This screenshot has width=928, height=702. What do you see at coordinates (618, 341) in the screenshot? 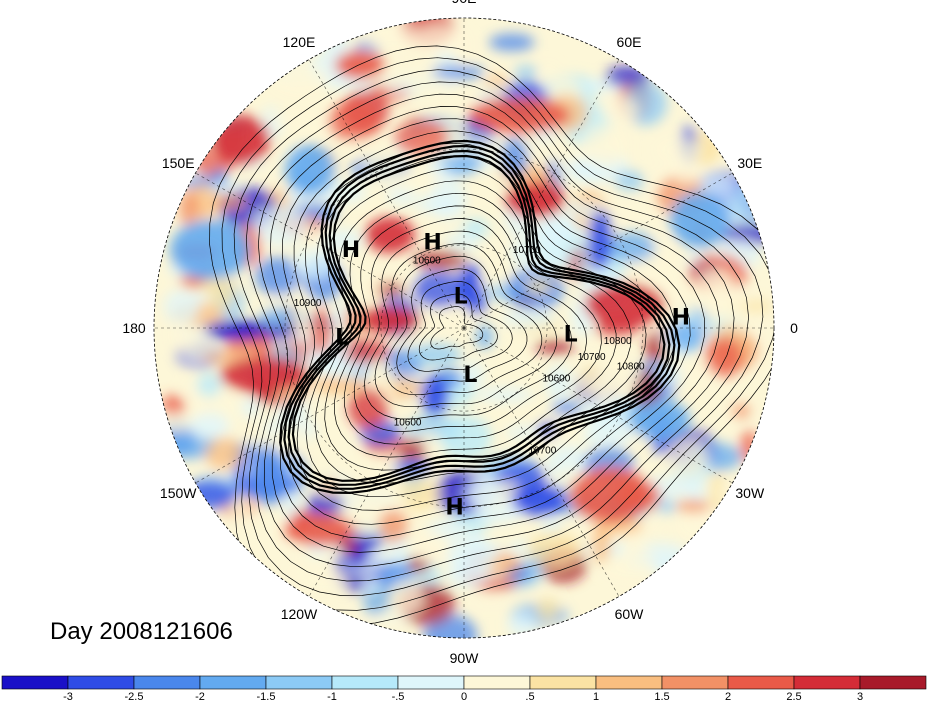
I see `contour-value-label: 10800` at bounding box center [618, 341].